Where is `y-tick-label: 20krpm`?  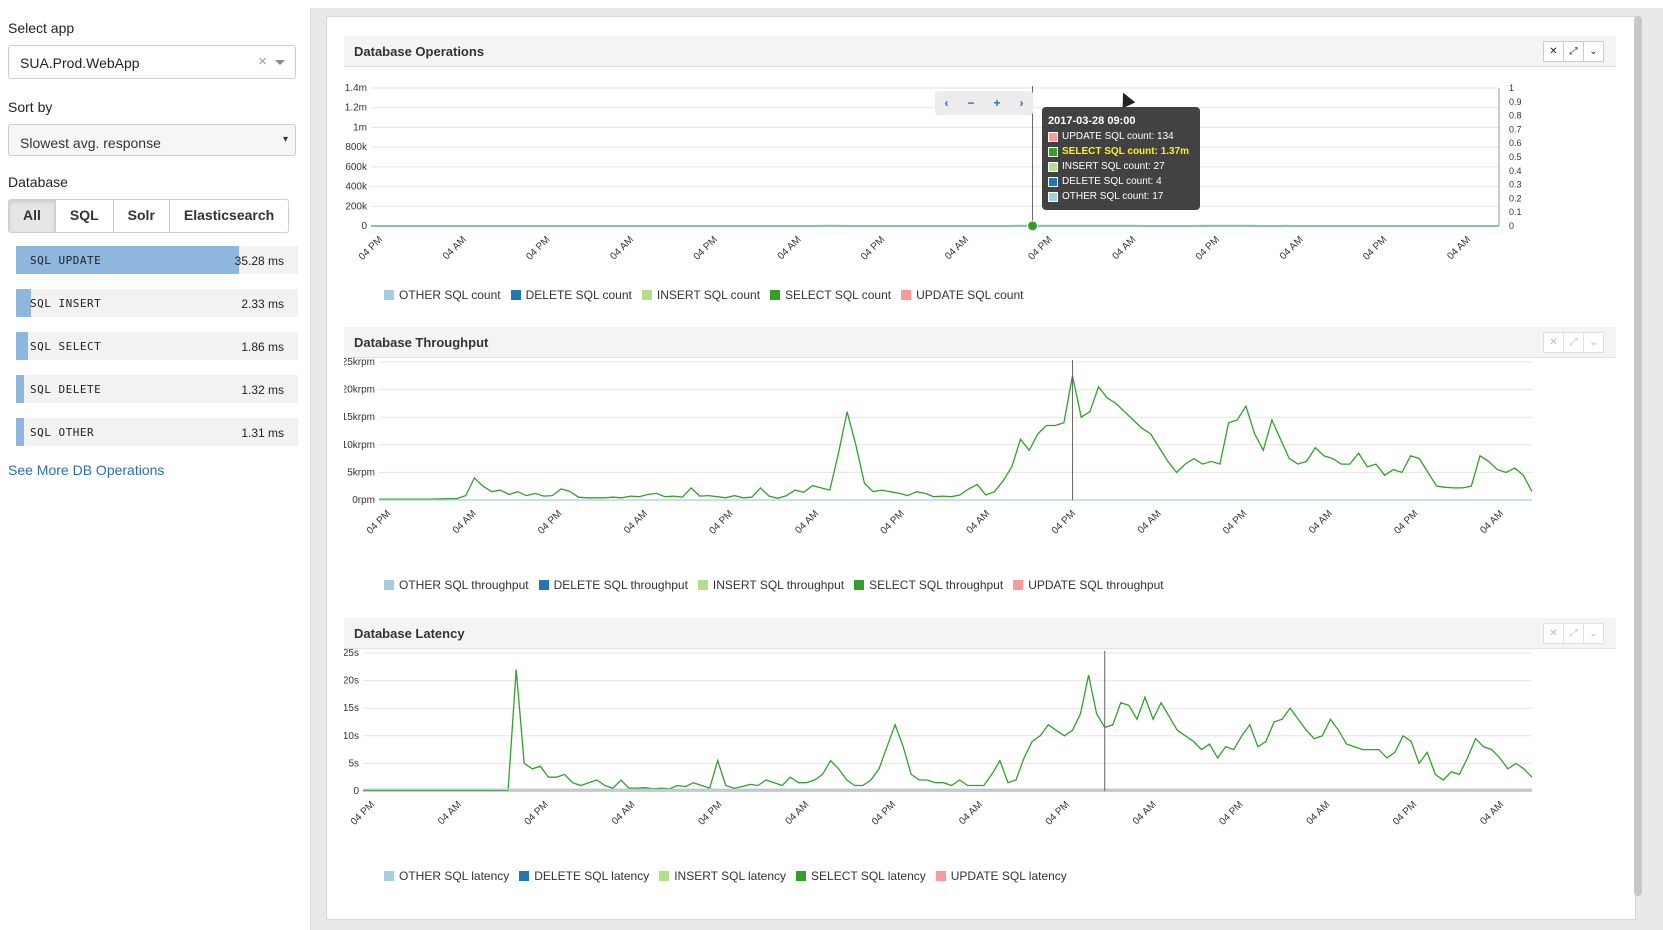 y-tick-label: 20krpm is located at coordinates (359, 390).